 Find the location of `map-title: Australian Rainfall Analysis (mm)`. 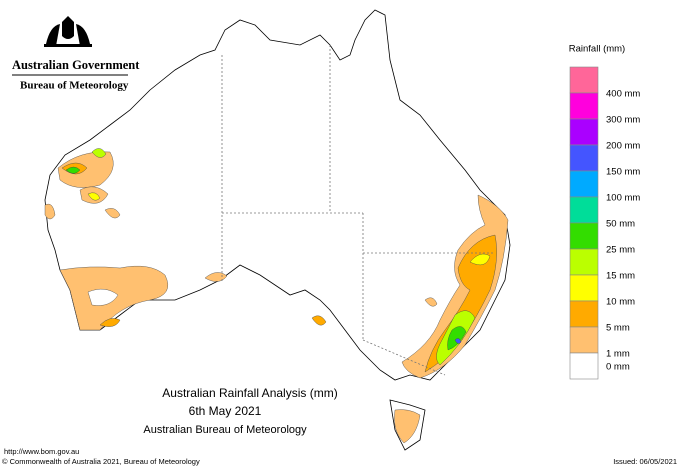

map-title: Australian Rainfall Analysis (mm) is located at coordinates (249, 393).